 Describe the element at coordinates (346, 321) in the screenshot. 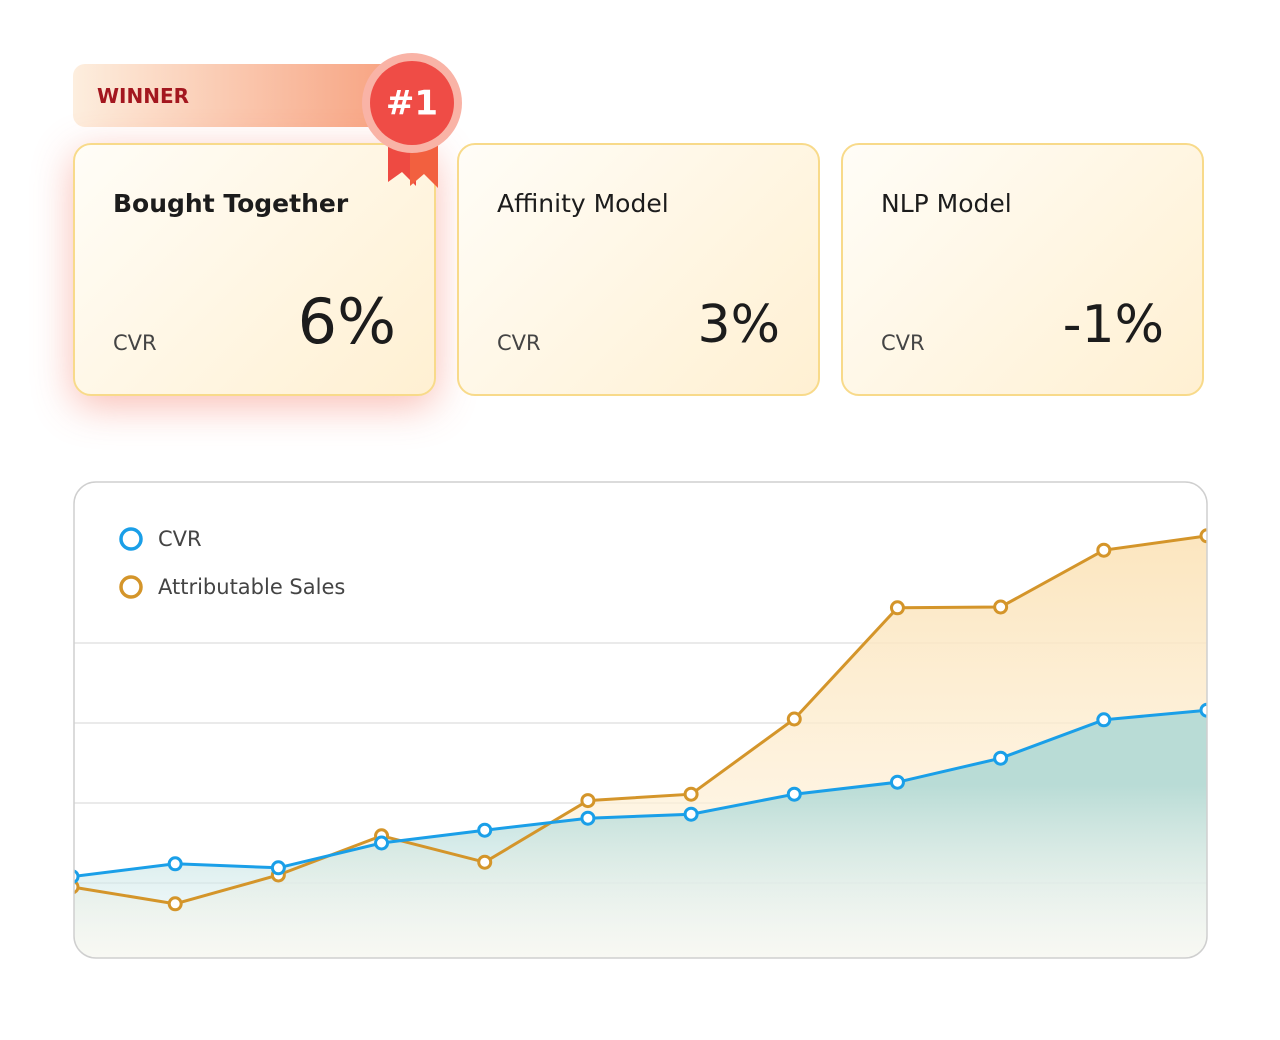

I see `card-value: 6%` at that location.